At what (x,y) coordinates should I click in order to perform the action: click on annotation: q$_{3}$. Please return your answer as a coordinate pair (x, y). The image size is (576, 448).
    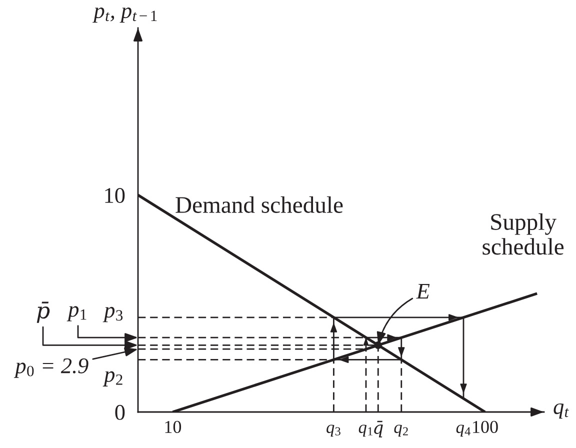
    Looking at the image, I should click on (333, 430).